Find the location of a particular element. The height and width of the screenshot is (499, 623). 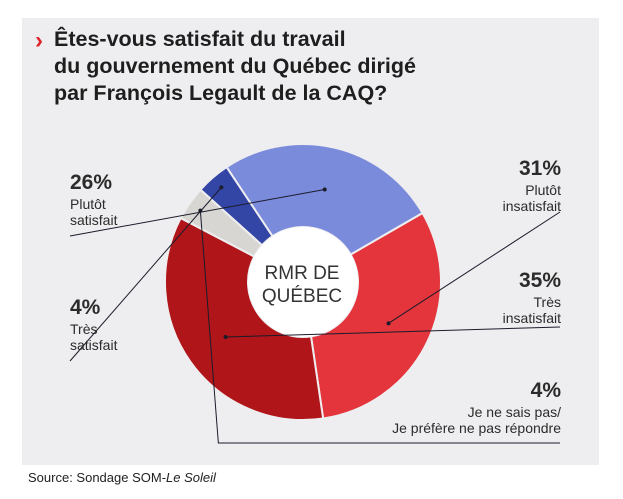

source-publication: Le Soleil is located at coordinates (191, 477).